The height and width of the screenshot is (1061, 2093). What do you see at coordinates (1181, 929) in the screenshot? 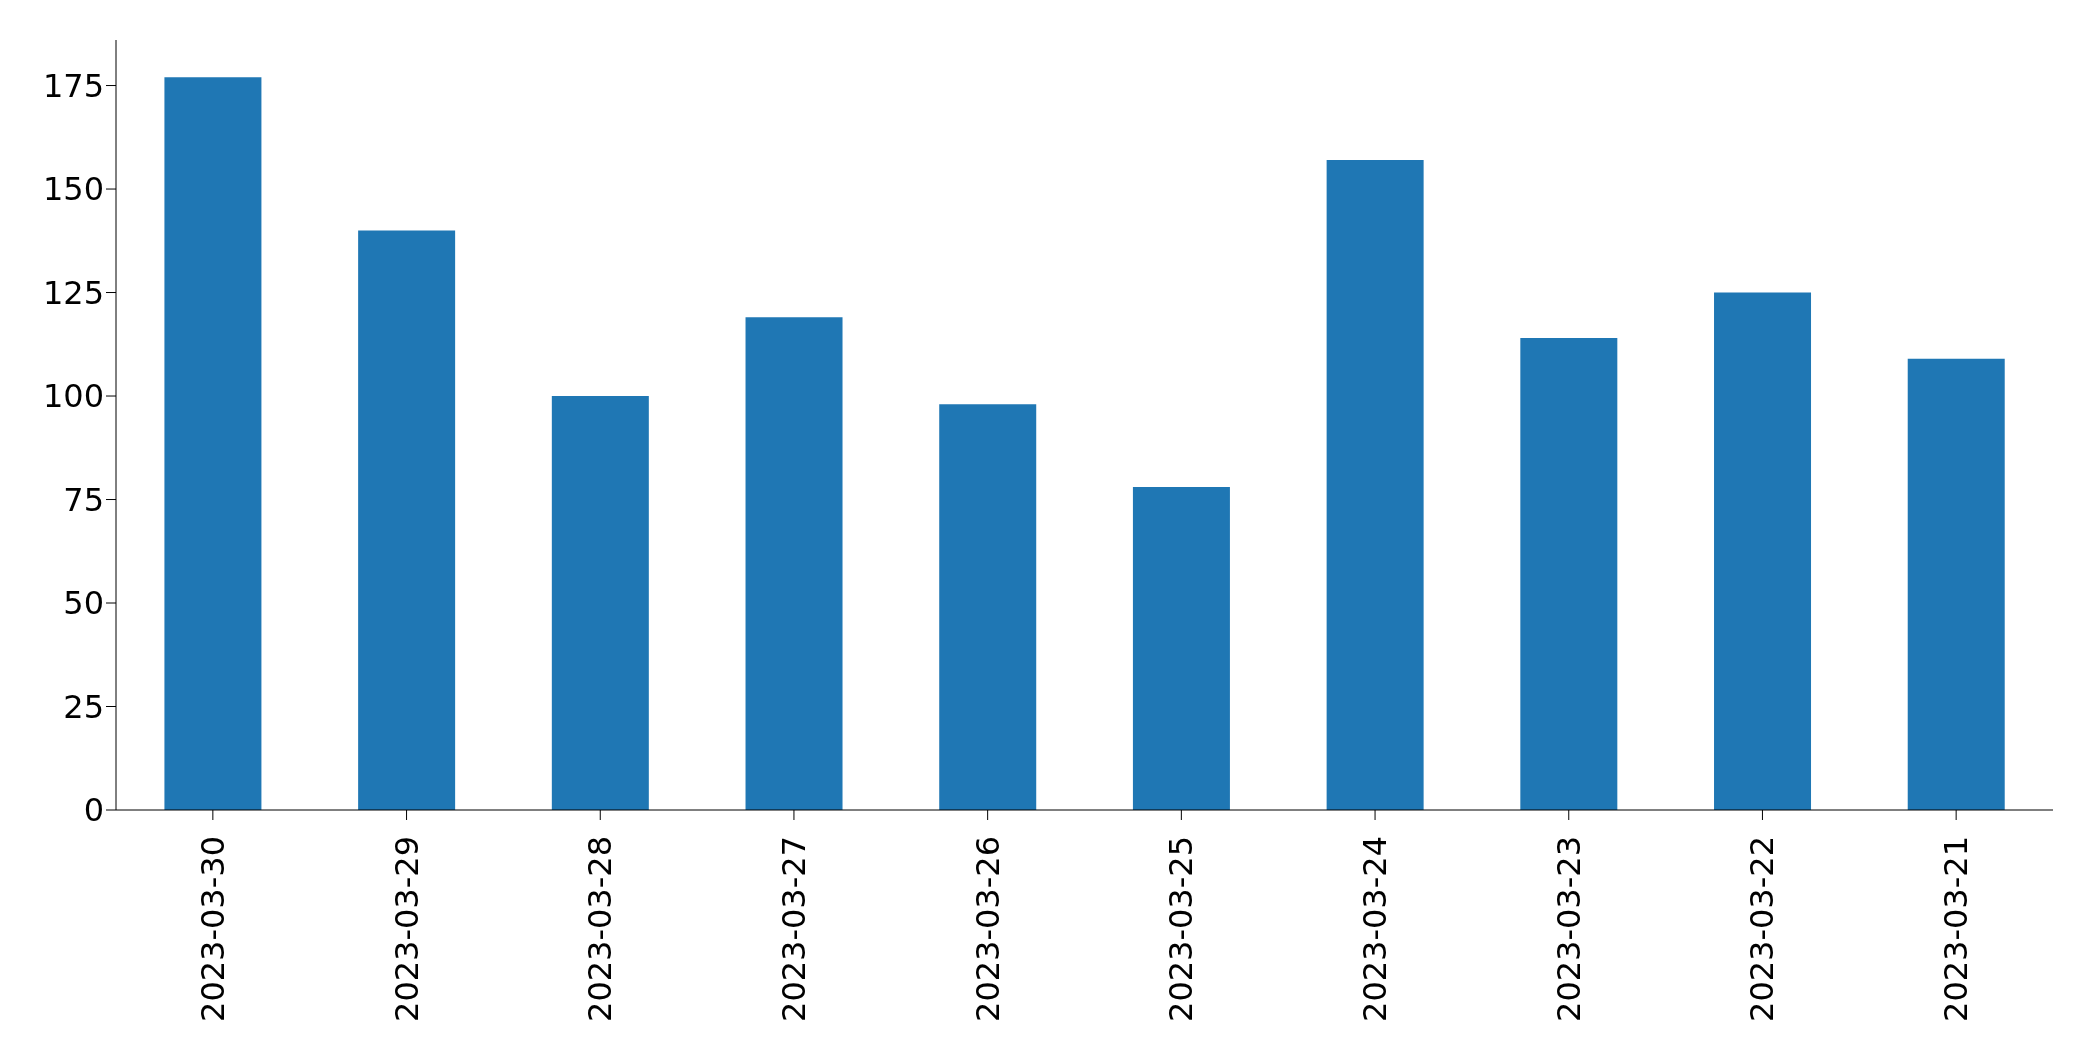
I see `x-tick-label: 2023-03-25` at bounding box center [1181, 929].